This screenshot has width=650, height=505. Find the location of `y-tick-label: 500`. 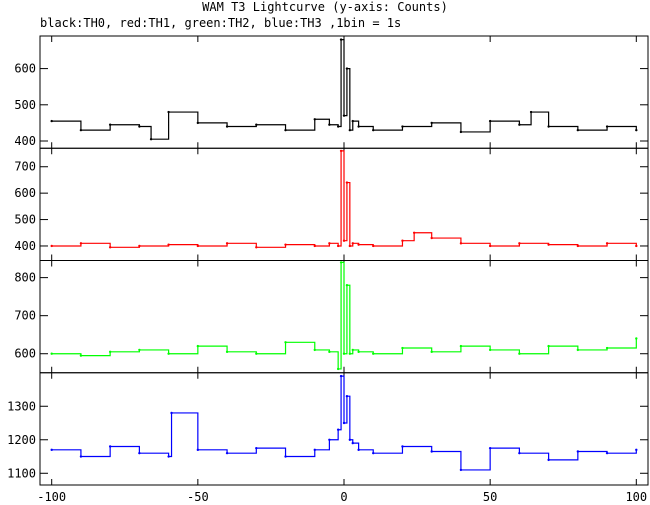

y-tick-label: 500 is located at coordinates (25, 105).